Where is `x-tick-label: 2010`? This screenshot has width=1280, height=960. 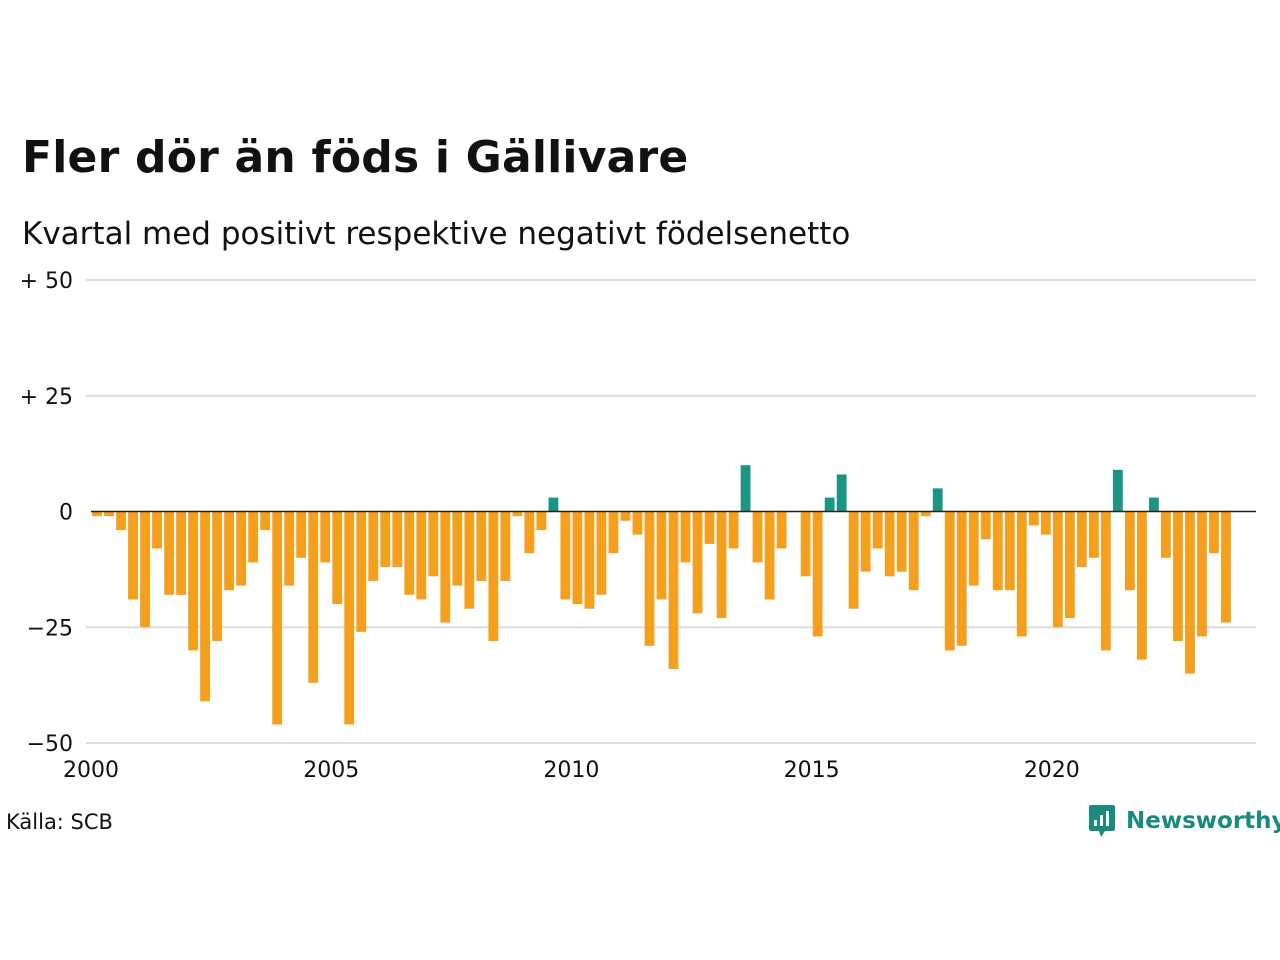
x-tick-label: 2010 is located at coordinates (571, 770).